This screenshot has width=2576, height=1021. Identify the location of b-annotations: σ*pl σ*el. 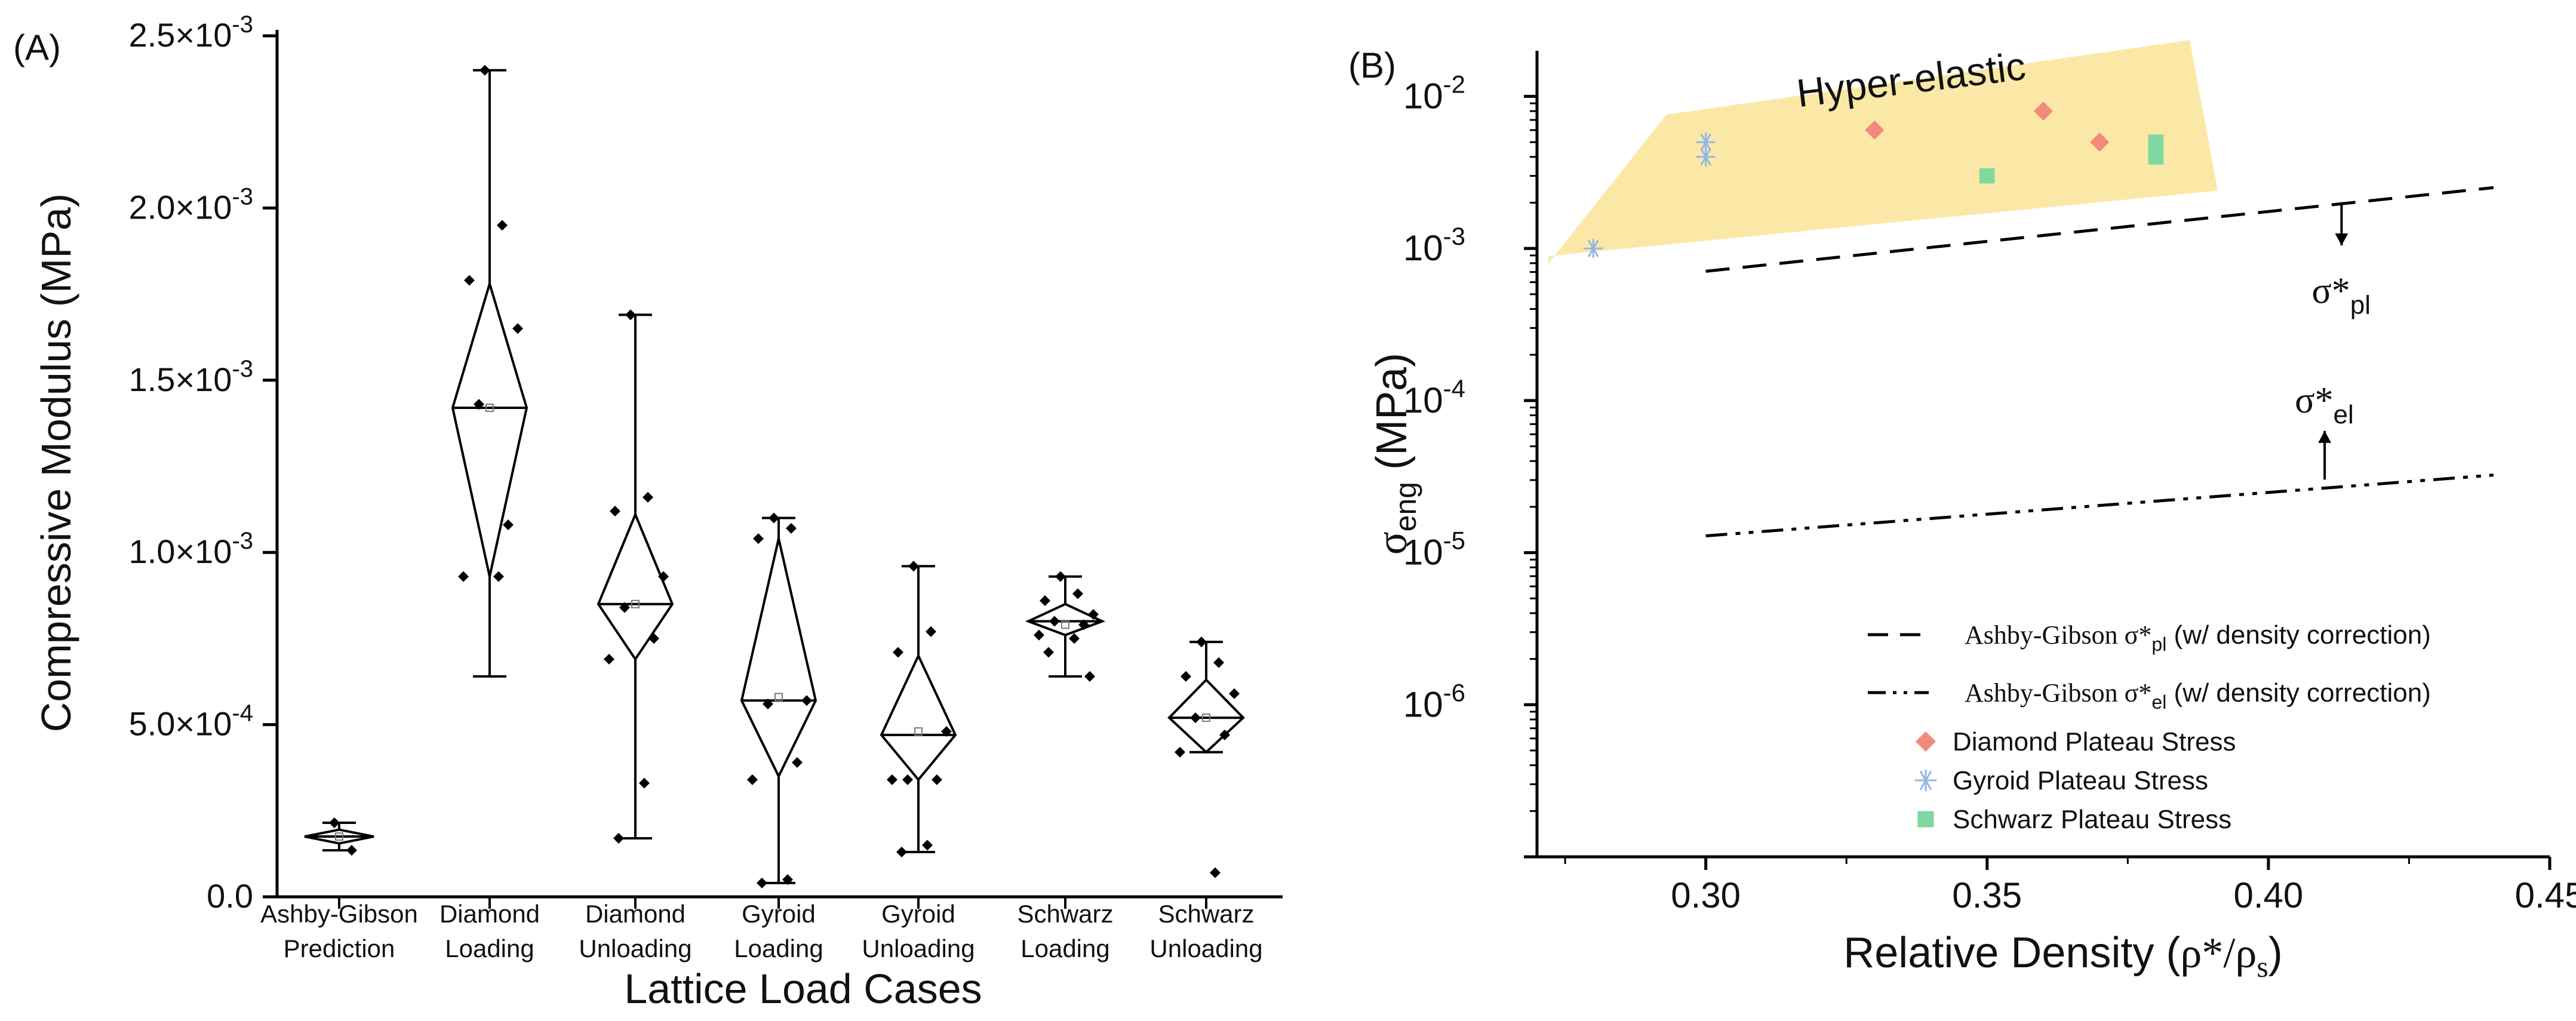
(2333, 341).